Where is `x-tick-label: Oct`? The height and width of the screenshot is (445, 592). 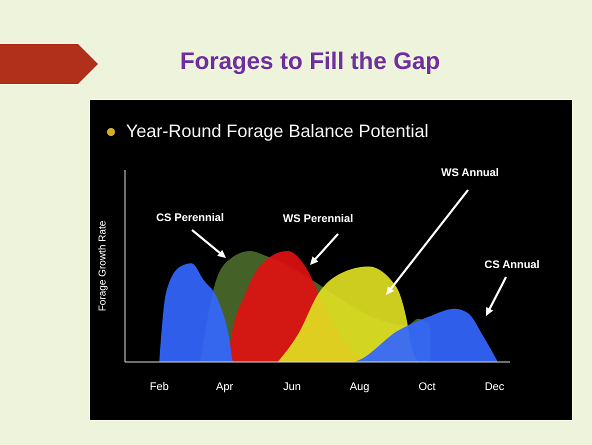 x-tick-label: Oct is located at coordinates (427, 386).